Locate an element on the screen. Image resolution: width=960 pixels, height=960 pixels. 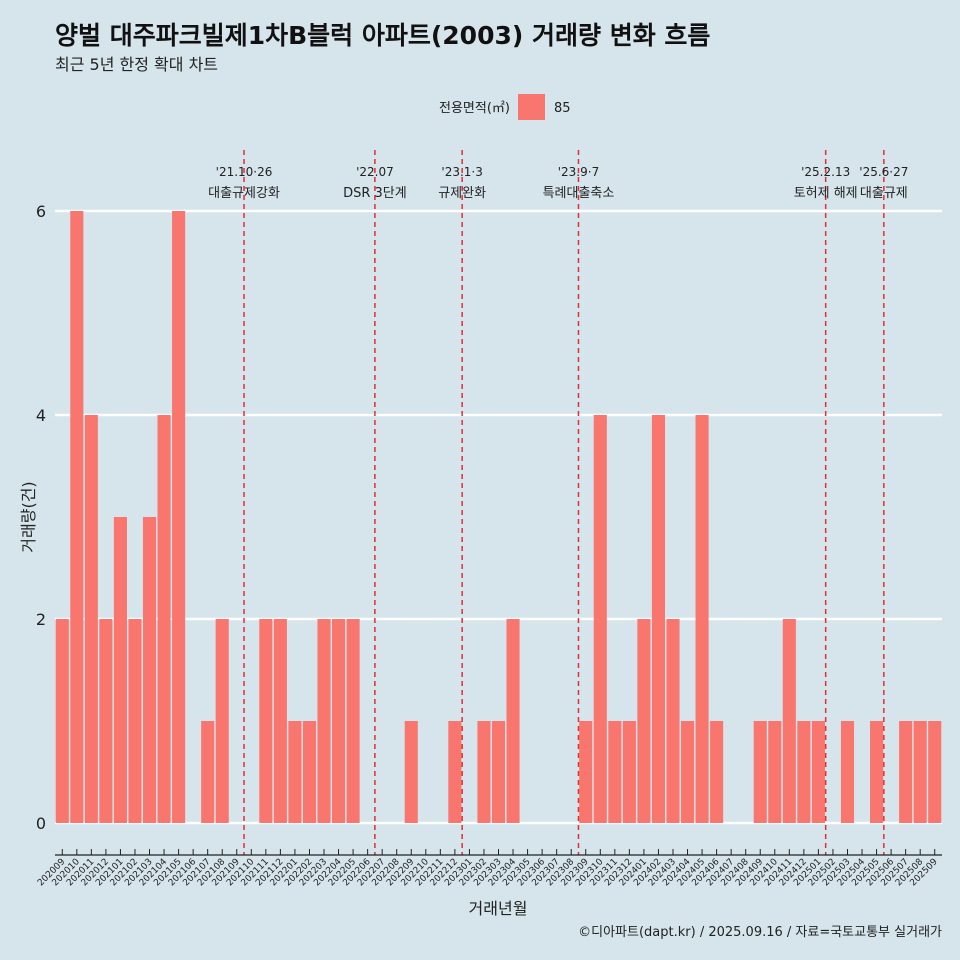
event-date: '23.1·3 is located at coordinates (461, 172).